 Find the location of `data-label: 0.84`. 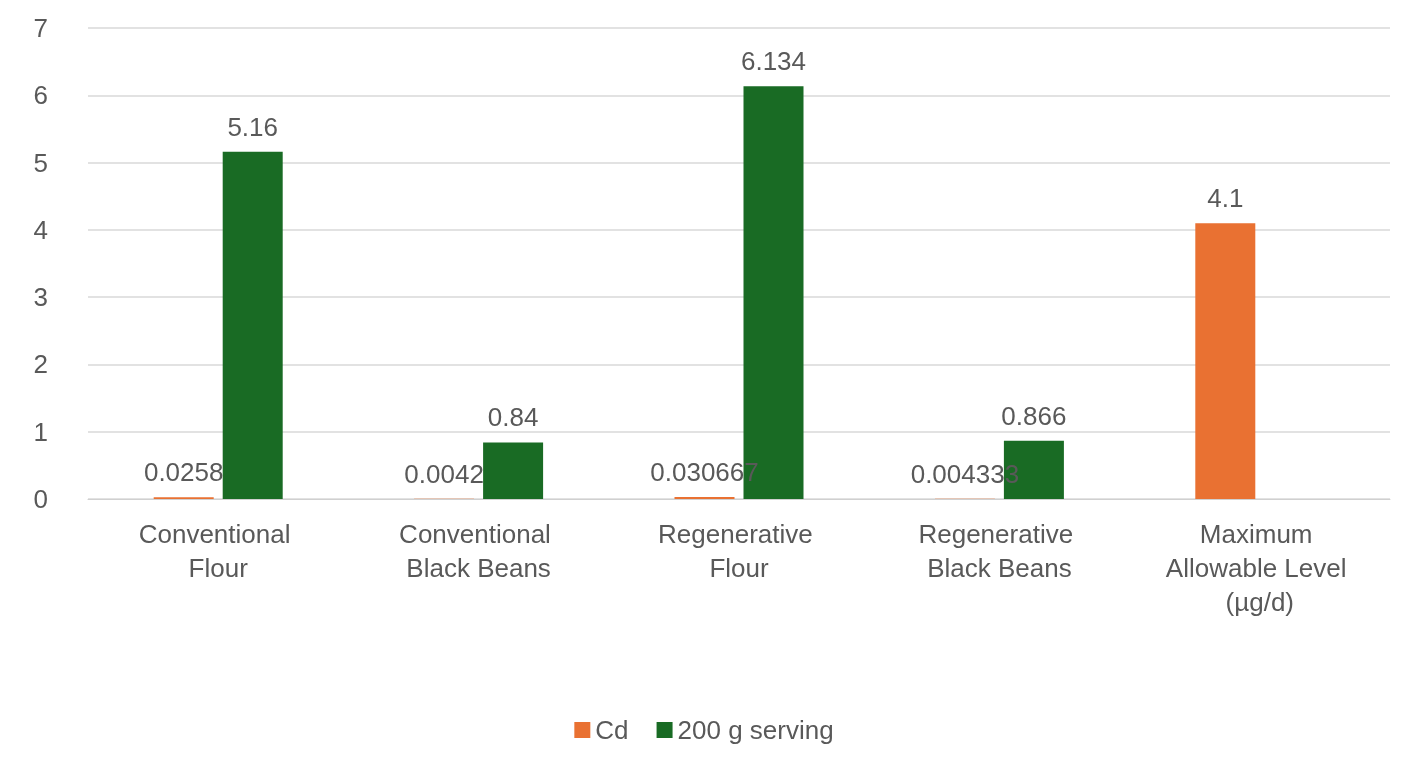

data-label: 0.84 is located at coordinates (513, 417).